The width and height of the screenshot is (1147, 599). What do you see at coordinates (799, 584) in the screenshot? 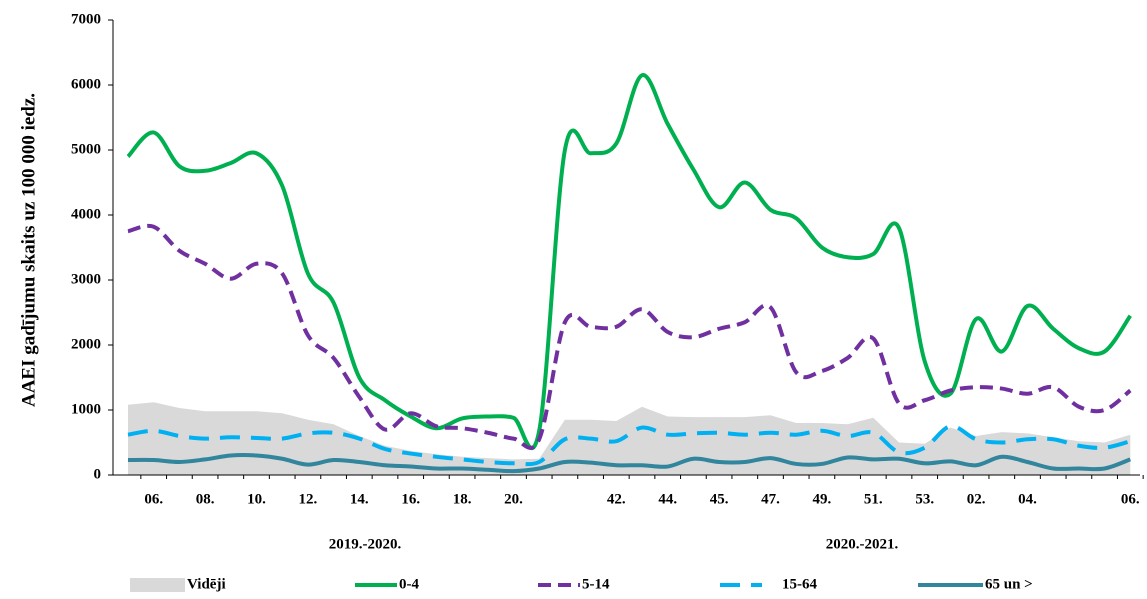
I see `legend-label: 15-64` at bounding box center [799, 584].